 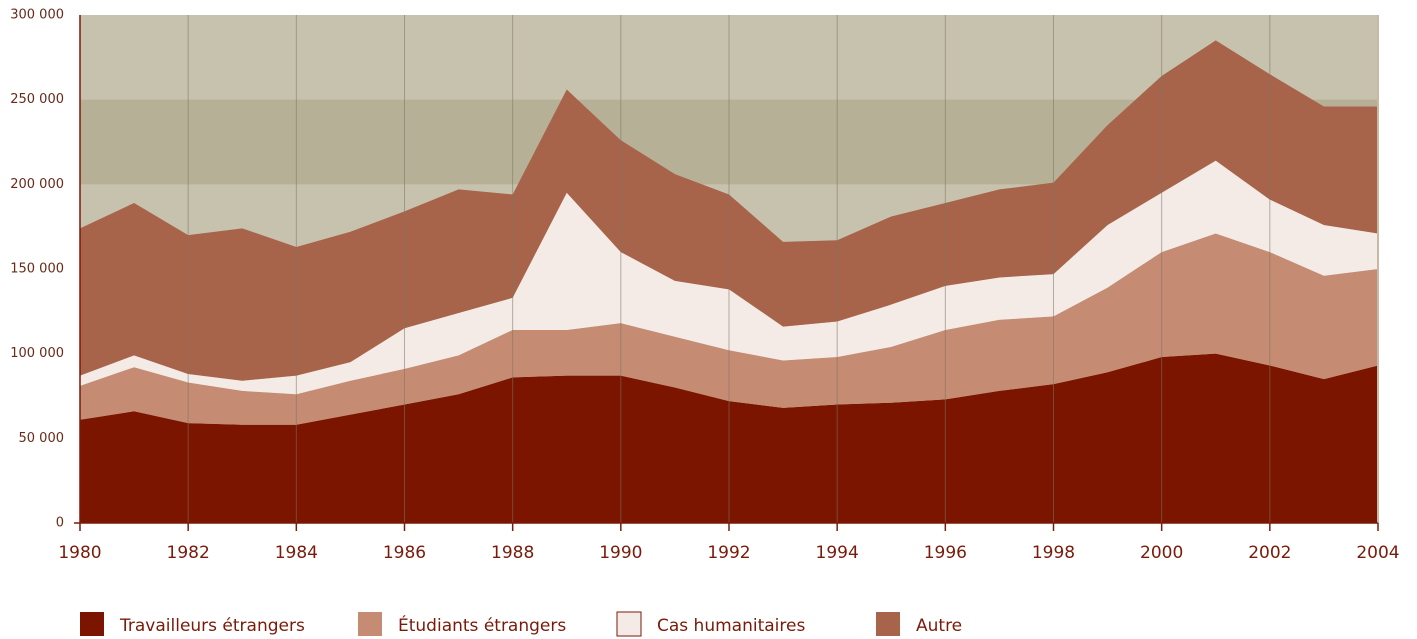 What do you see at coordinates (37, 353) in the screenshot?
I see `y-tick-label: 100 000` at bounding box center [37, 353].